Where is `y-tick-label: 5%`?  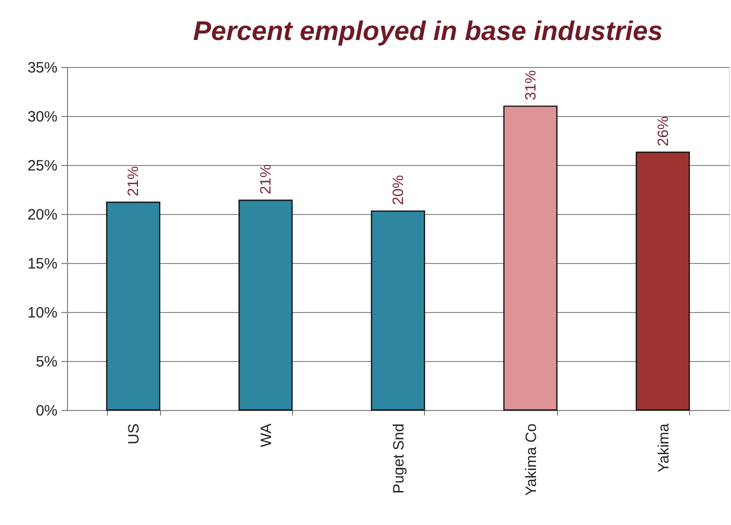 y-tick-label: 5% is located at coordinates (47, 362).